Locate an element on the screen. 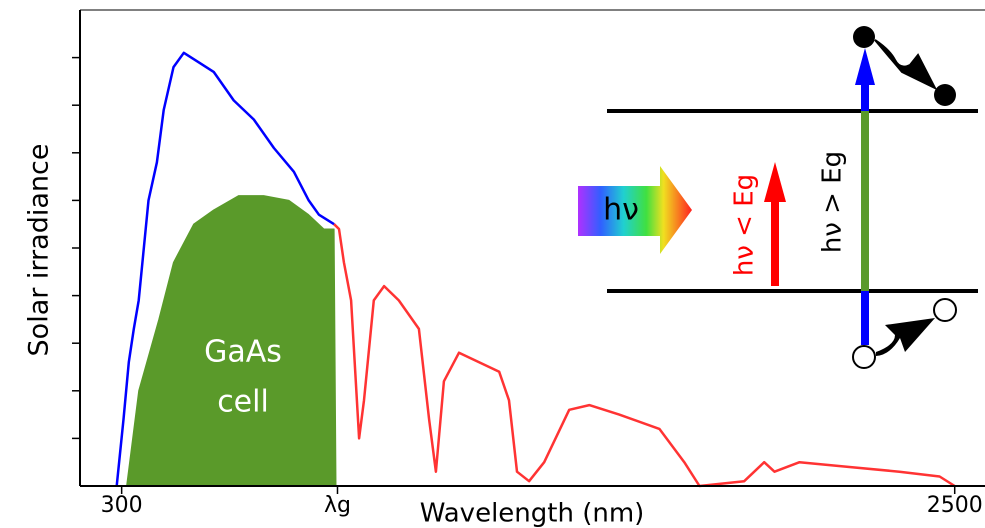 This screenshot has width=985, height=528. photon-arrow is located at coordinates (635, 210).